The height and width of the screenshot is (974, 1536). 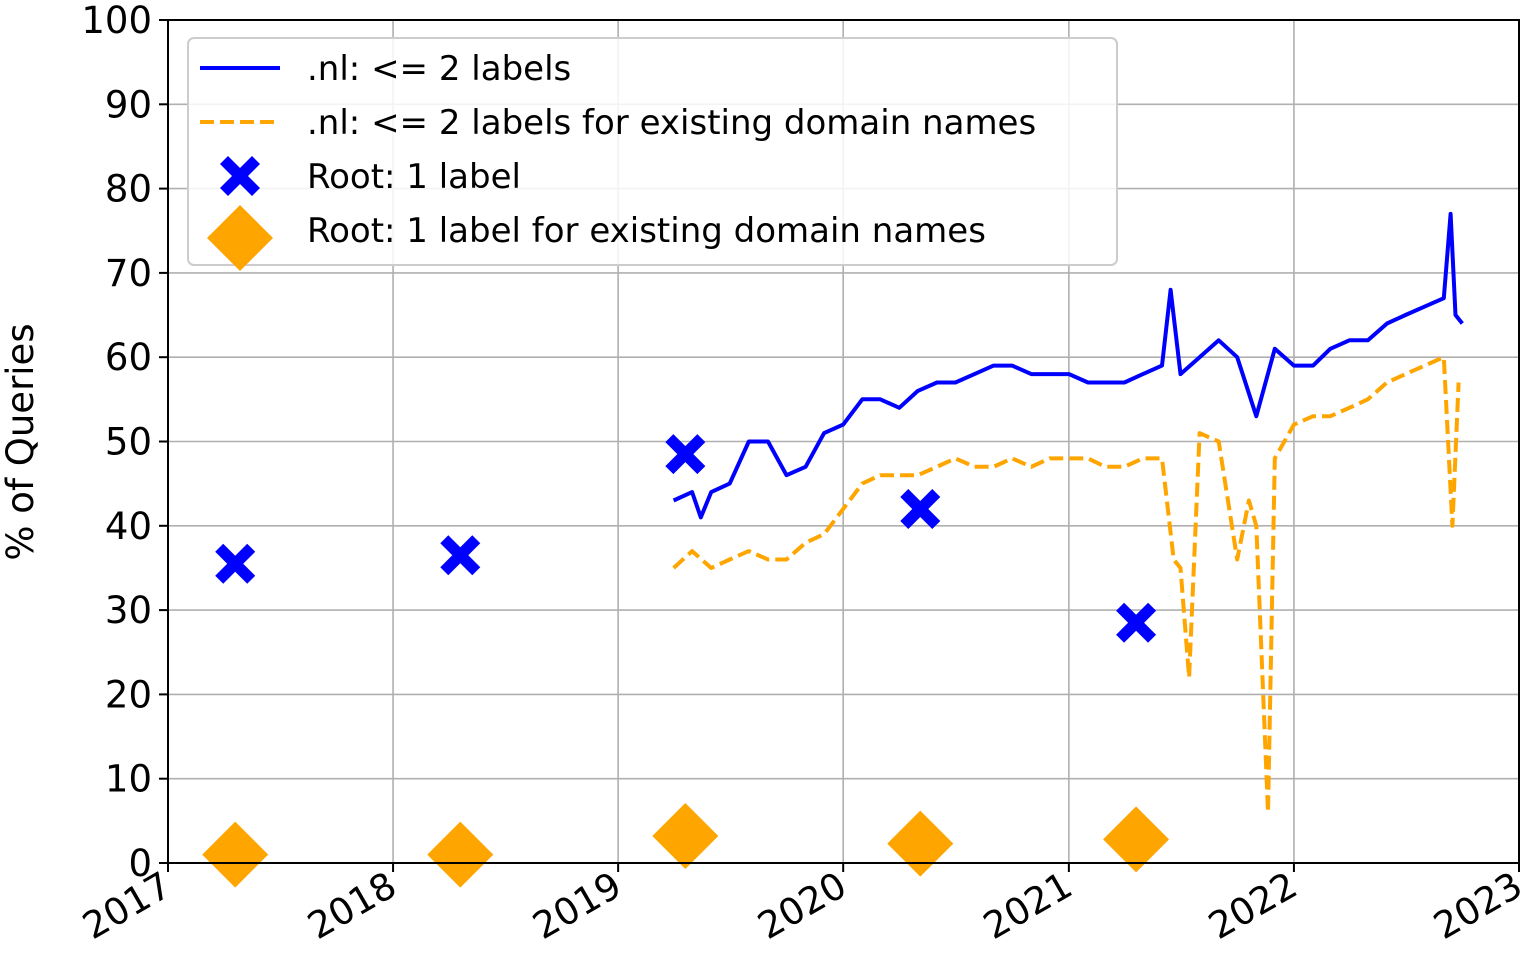 I want to click on y-tick-label: 0, so click(x=140, y=863).